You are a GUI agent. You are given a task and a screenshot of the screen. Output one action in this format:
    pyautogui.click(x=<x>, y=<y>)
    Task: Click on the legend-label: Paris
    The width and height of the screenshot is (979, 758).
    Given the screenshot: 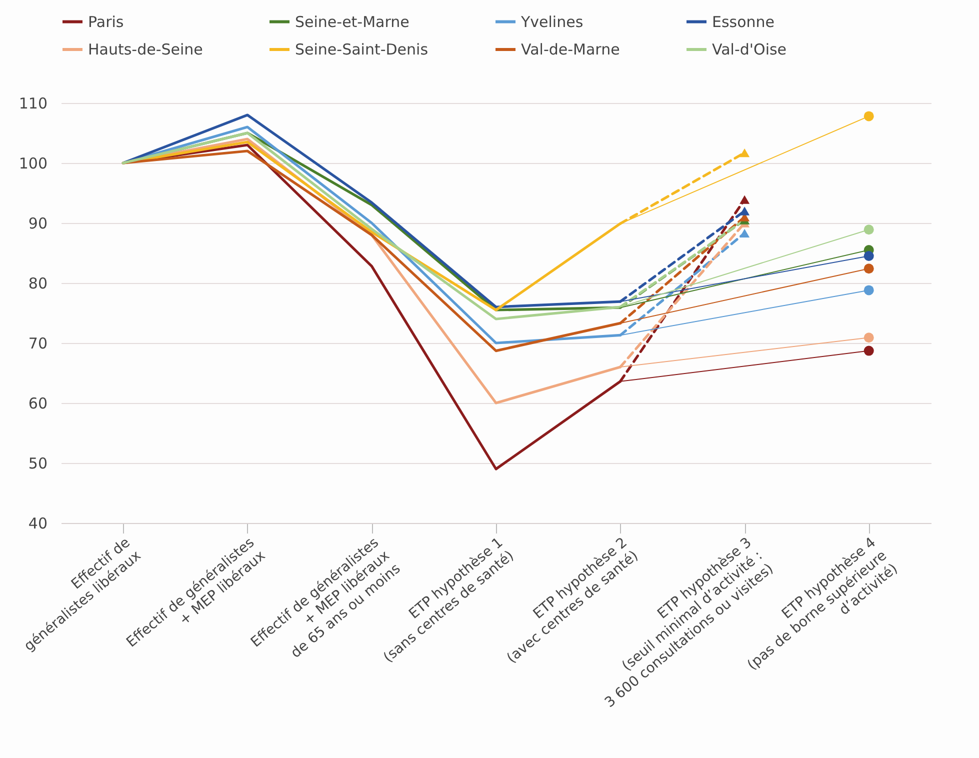 What is the action you would take?
    pyautogui.click(x=106, y=21)
    